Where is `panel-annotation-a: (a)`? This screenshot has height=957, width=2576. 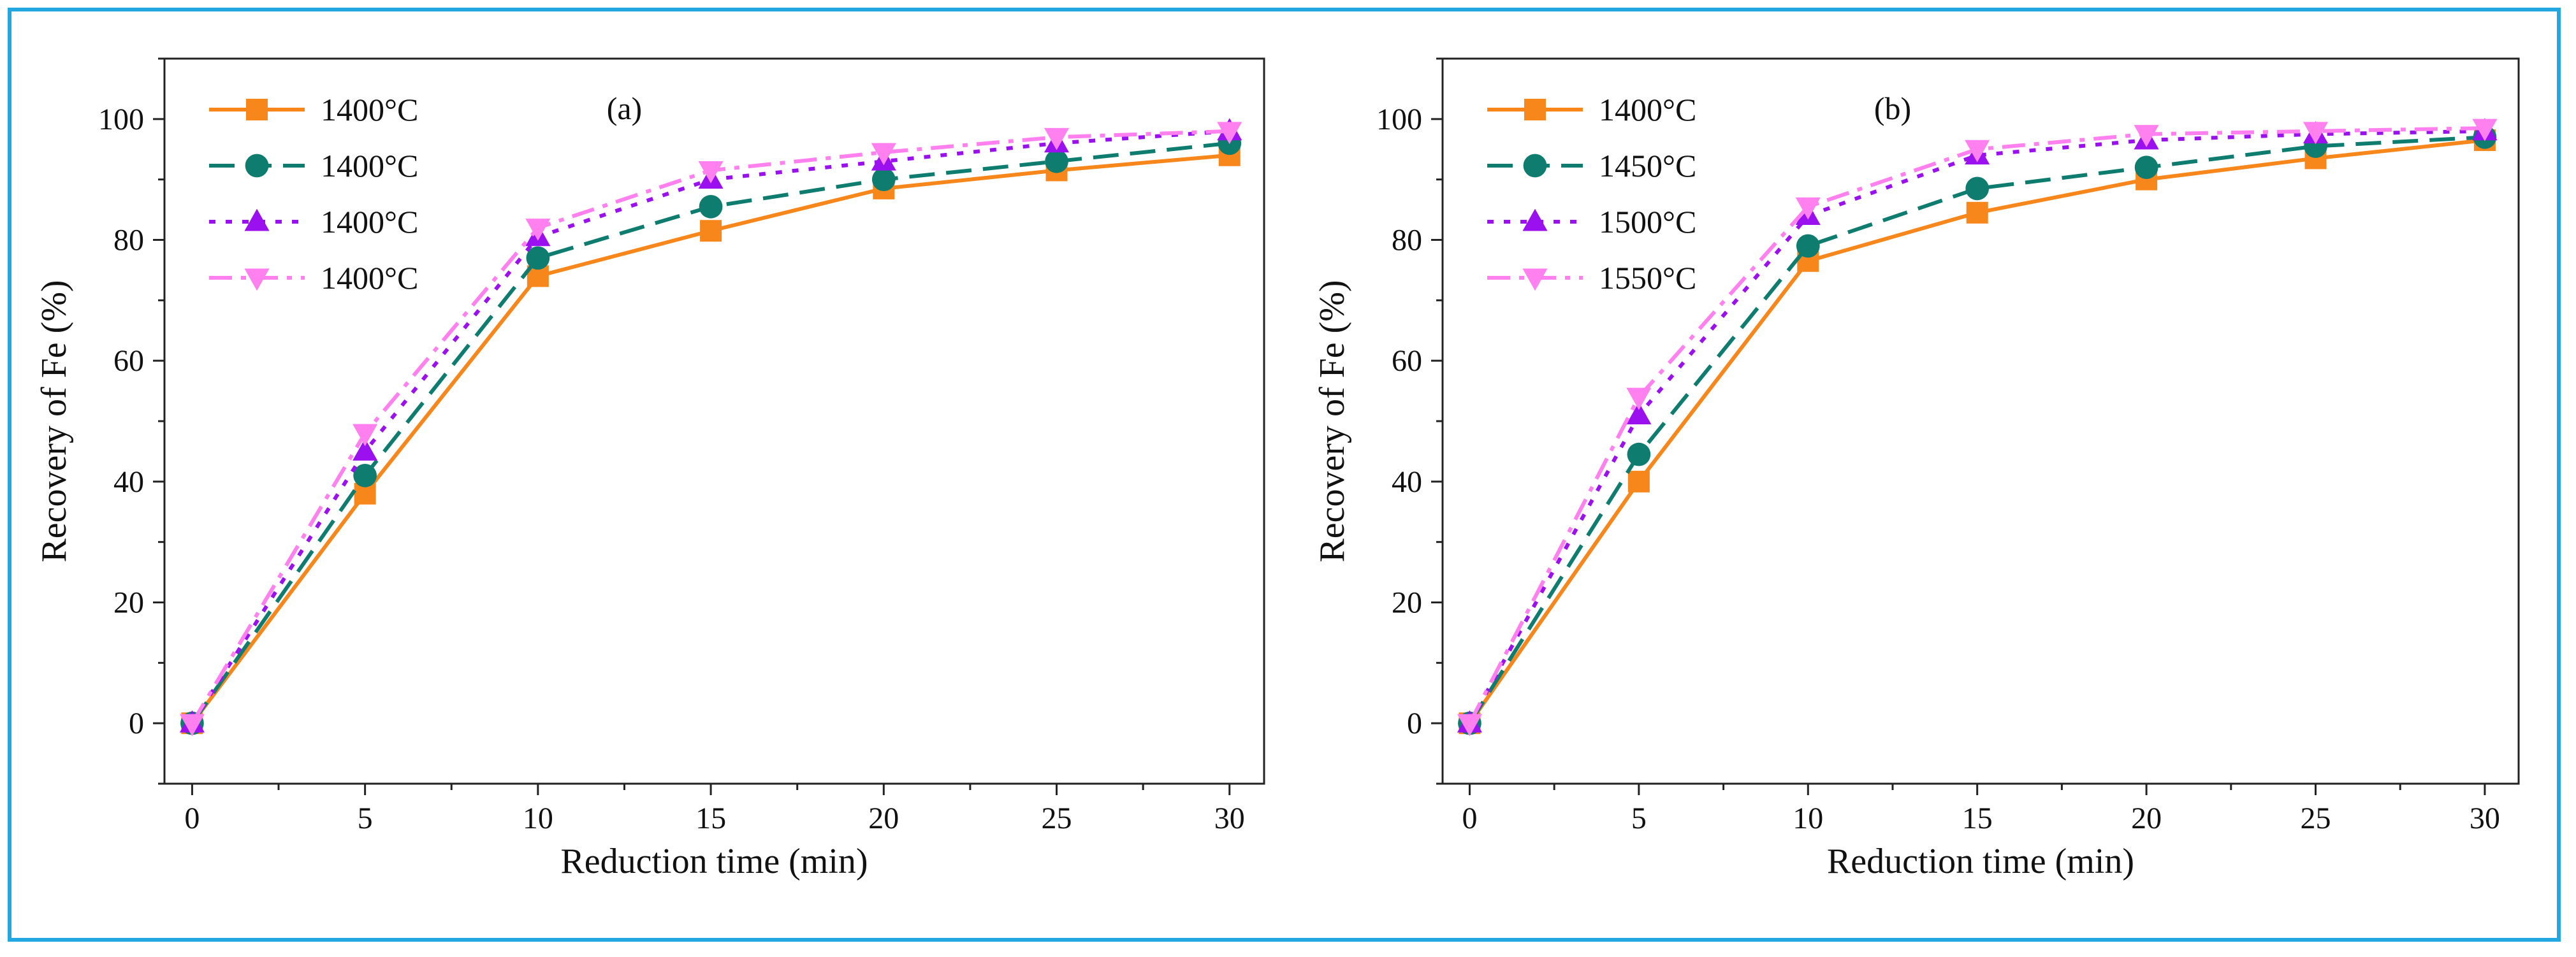
panel-annotation-a: (a) is located at coordinates (625, 108).